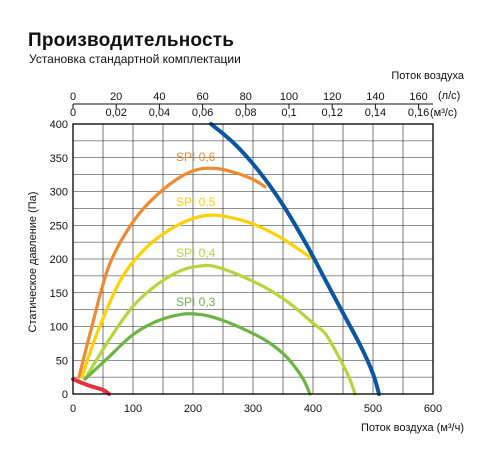 This screenshot has width=480, height=452. I want to click on x-tick-label: 100, so click(133, 409).